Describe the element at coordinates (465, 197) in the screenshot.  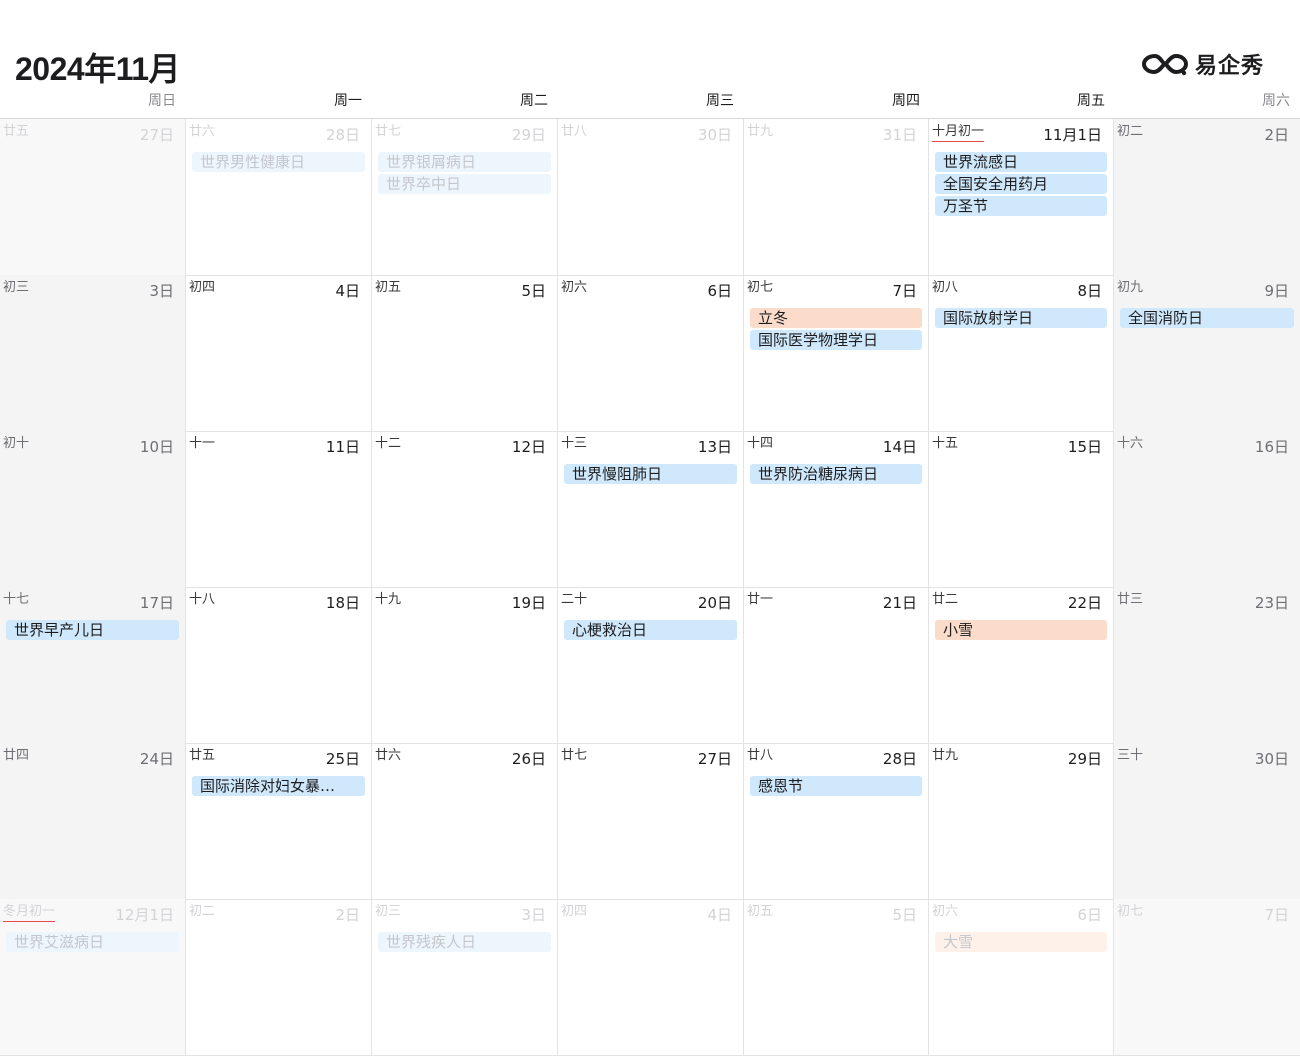
I see `day-cell: 廿七 29日 世界银屑病日 世界卒中日` at that location.